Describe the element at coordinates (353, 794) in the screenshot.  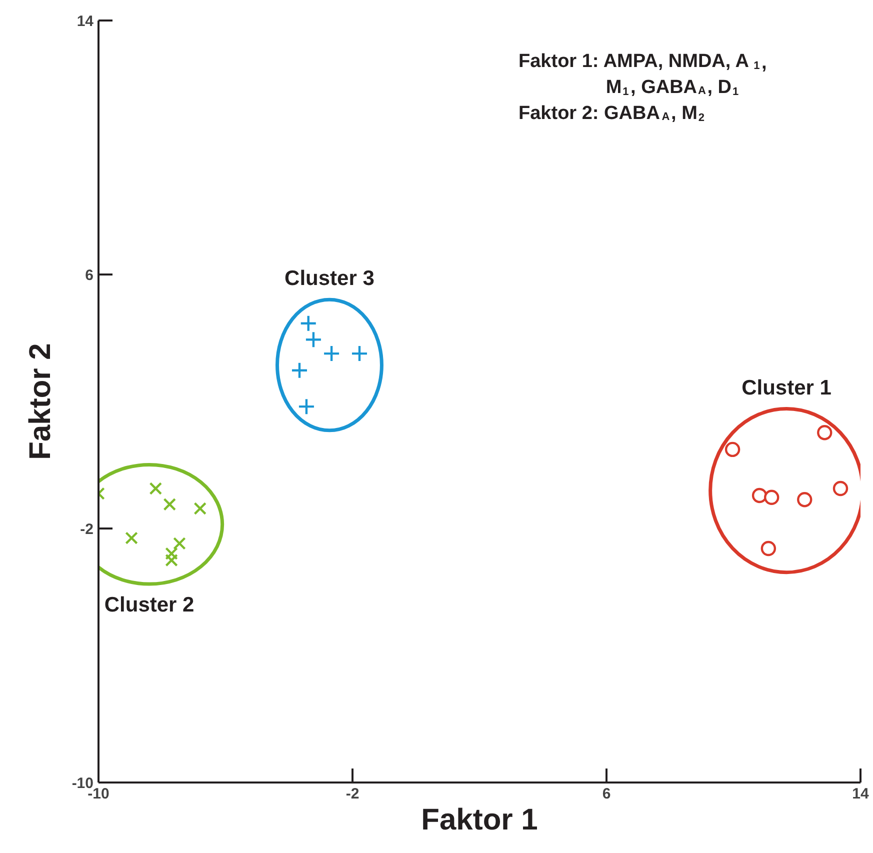
I see `x-tick-label: -2` at that location.